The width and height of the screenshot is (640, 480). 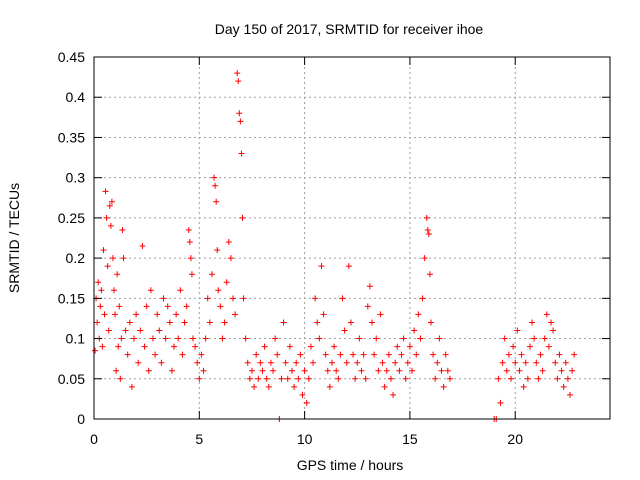 I want to click on y-tick-label: 0.2, so click(x=76, y=258).